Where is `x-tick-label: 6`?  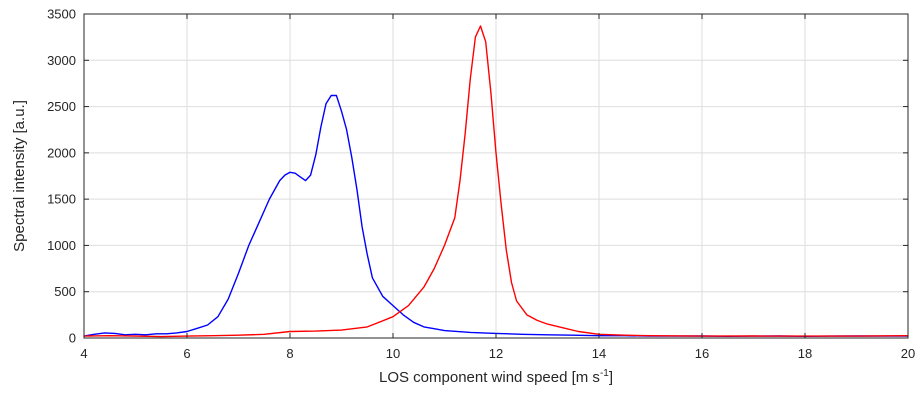
x-tick-label: 6 is located at coordinates (186, 353).